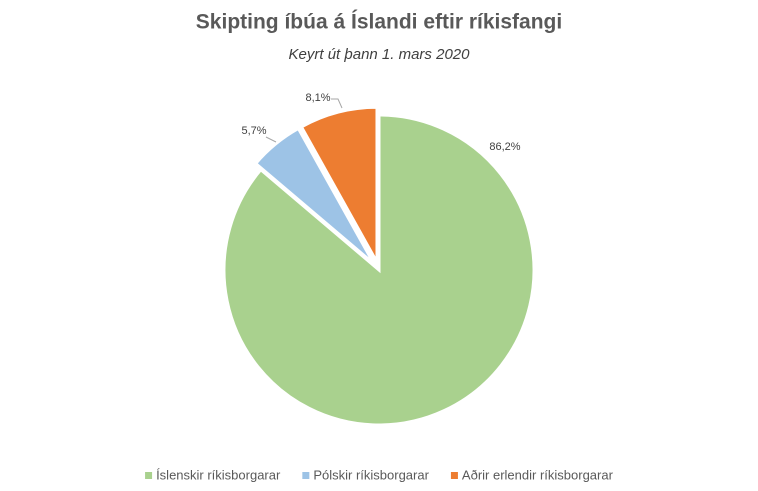 The width and height of the screenshot is (758, 491). I want to click on legend-label: Pólskir ríkisborgarar, so click(371, 474).